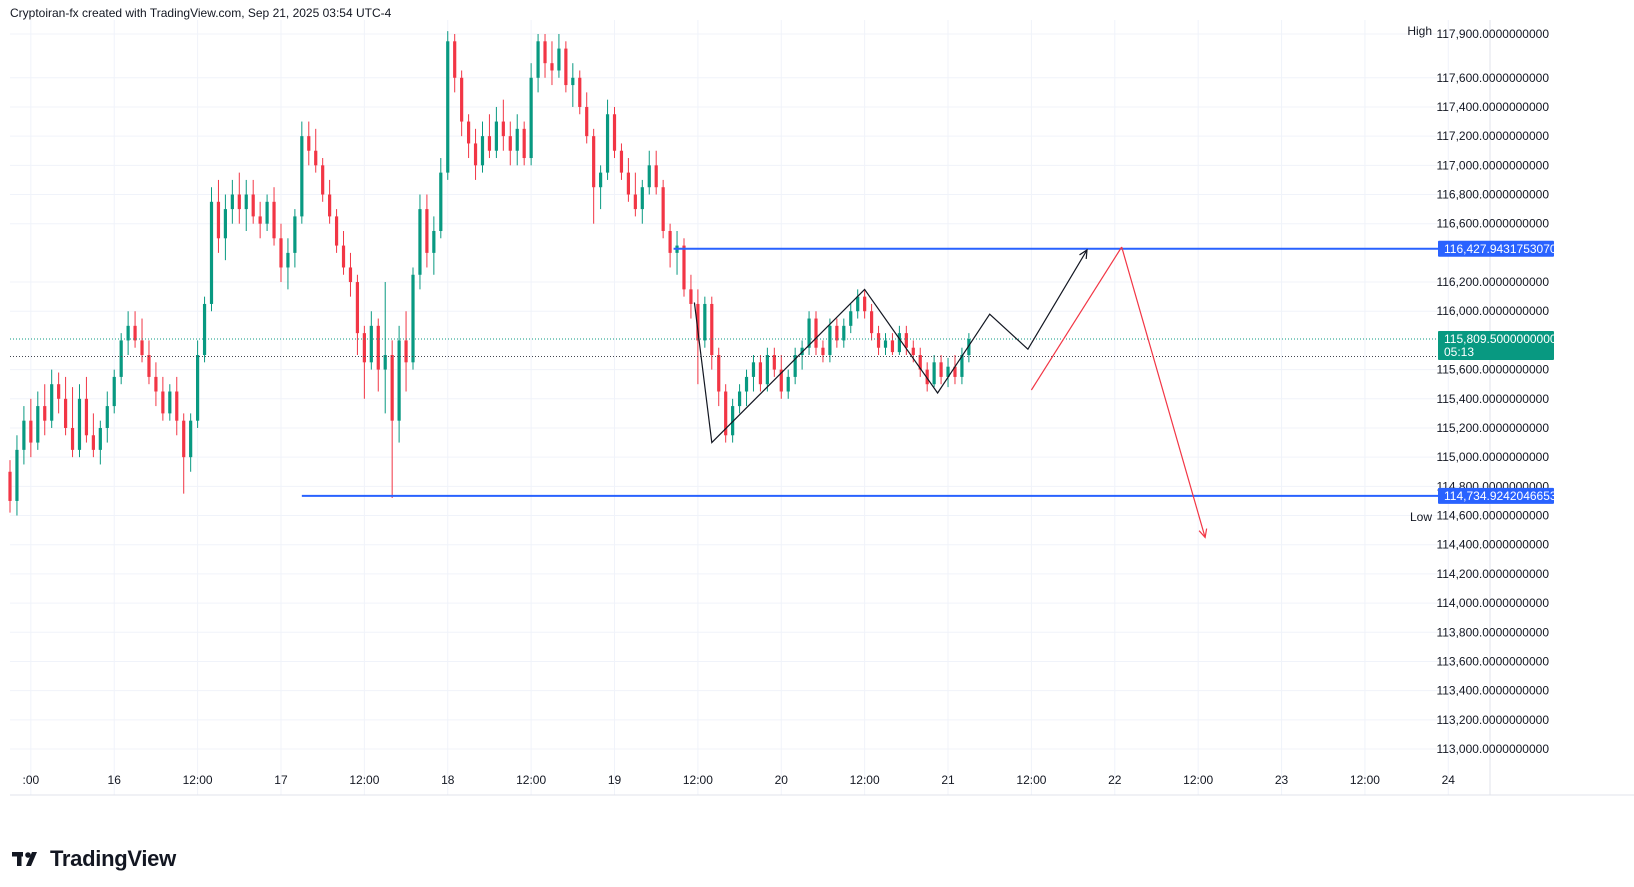 This screenshot has width=1634, height=887. I want to click on price-tick-label: 115,000.0000000000, so click(1492, 457).